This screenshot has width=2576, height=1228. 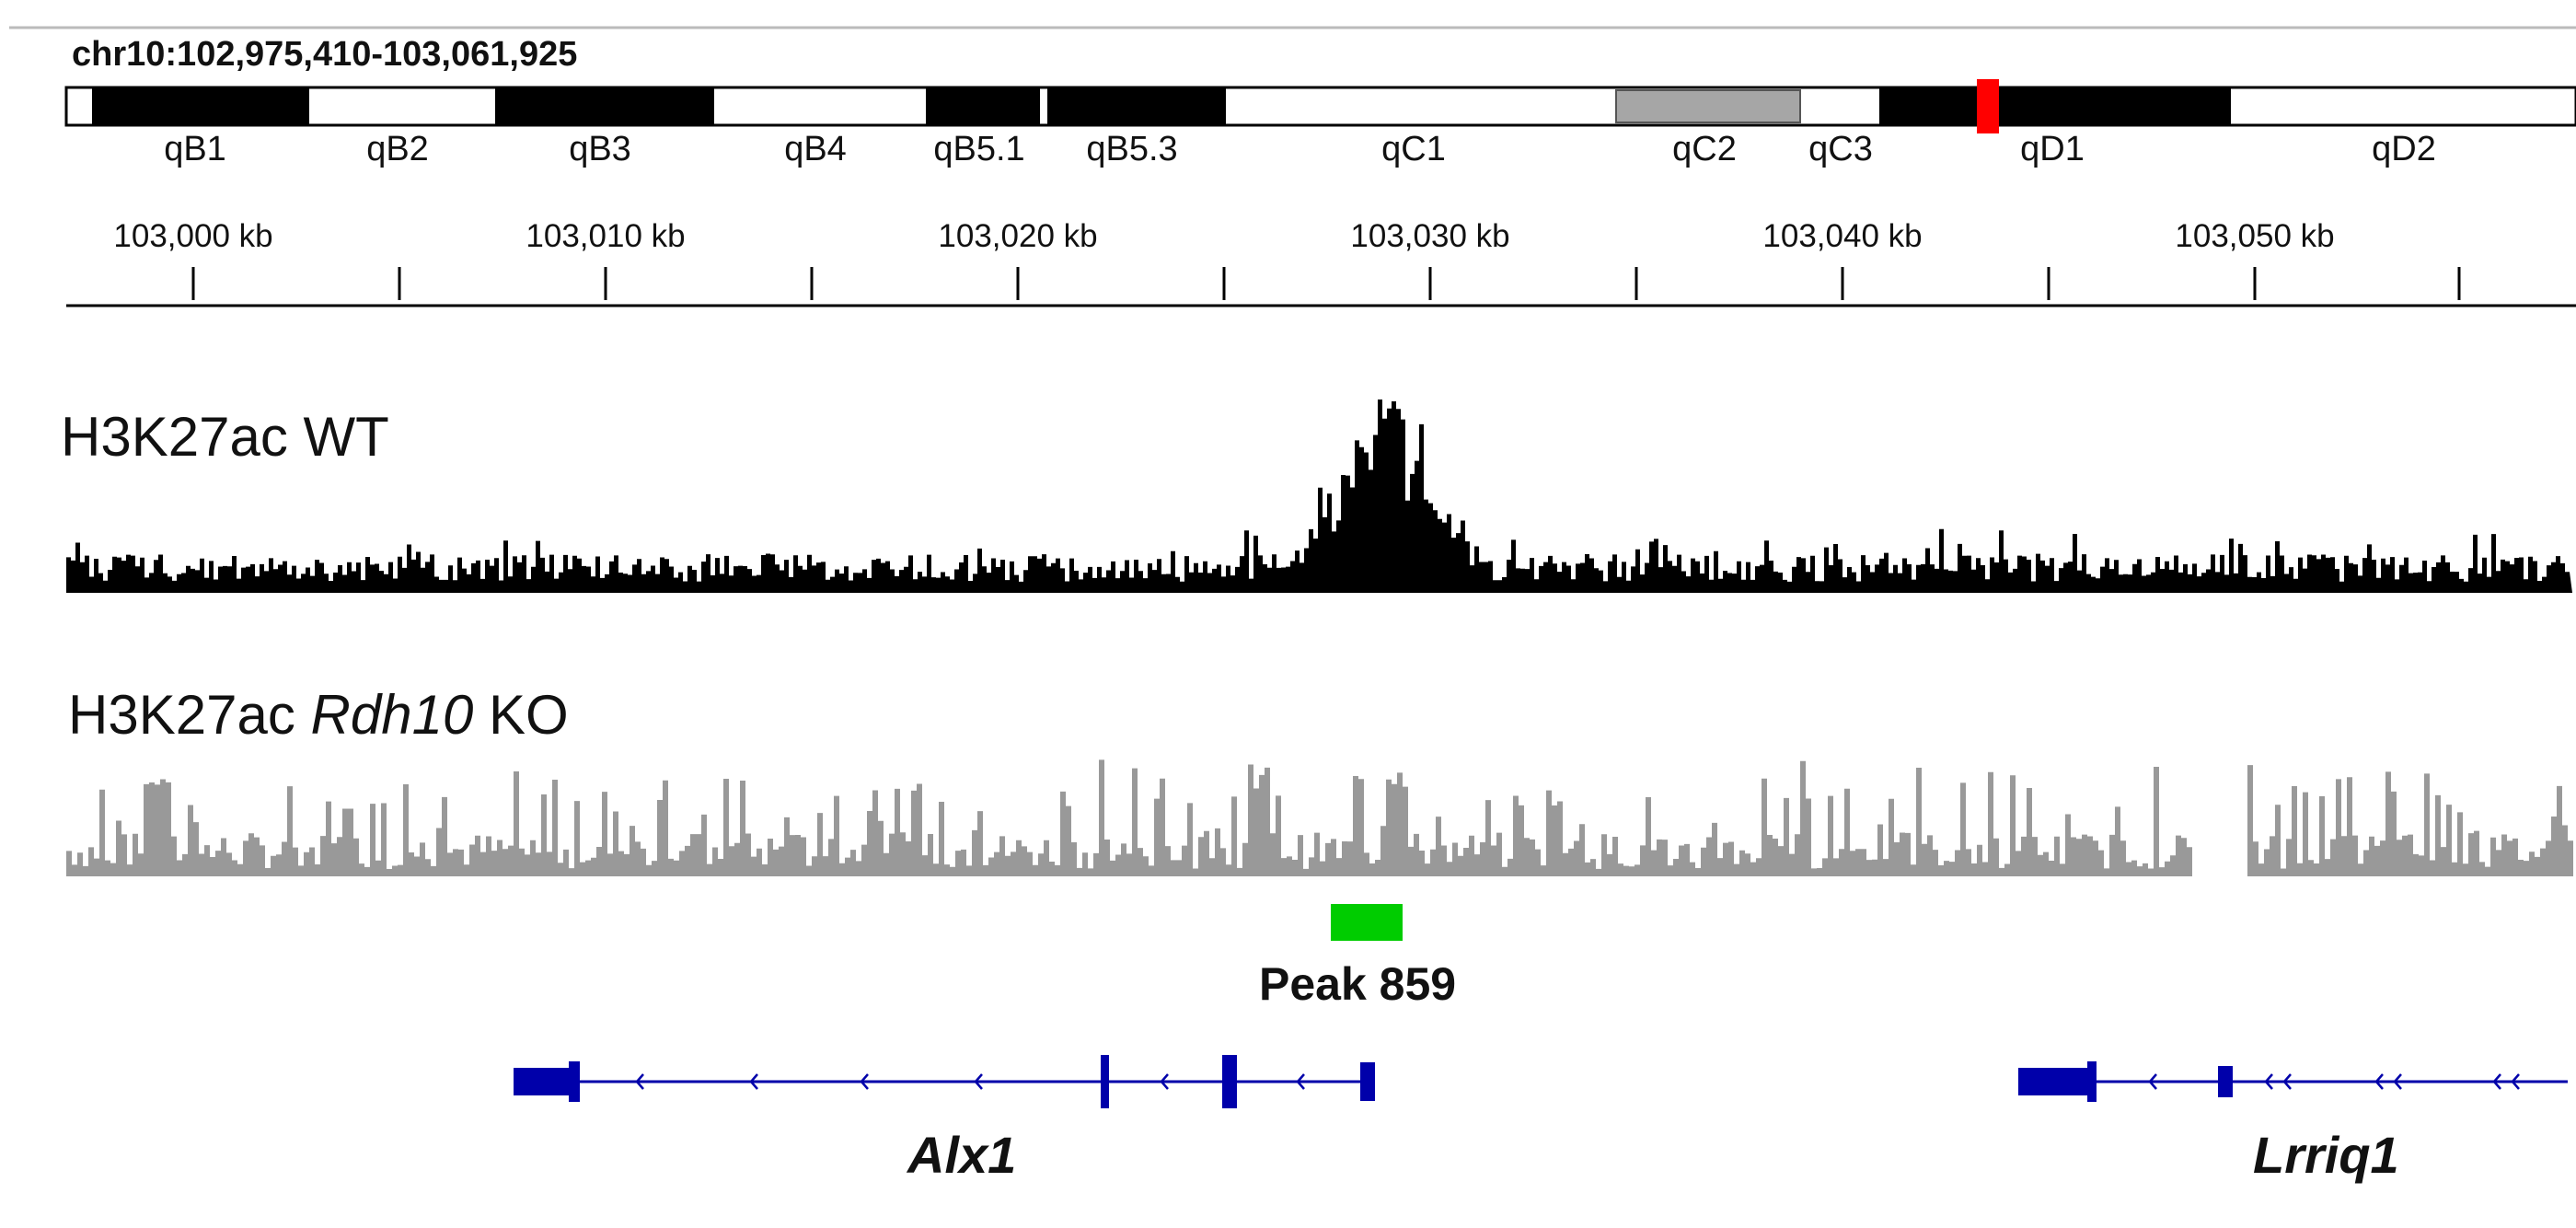 What do you see at coordinates (1988, 106) in the screenshot?
I see `current-view-marker` at bounding box center [1988, 106].